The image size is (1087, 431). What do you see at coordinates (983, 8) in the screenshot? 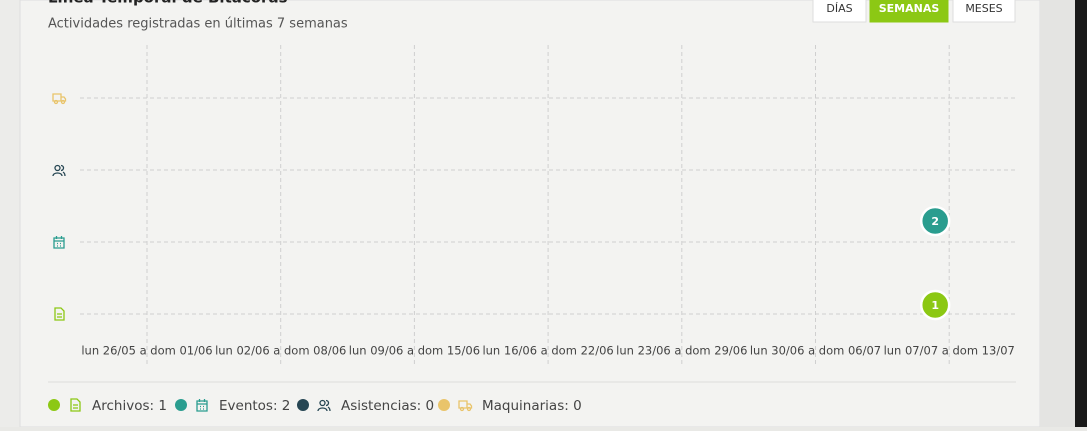
I see `tab-label: MESES` at bounding box center [983, 8].